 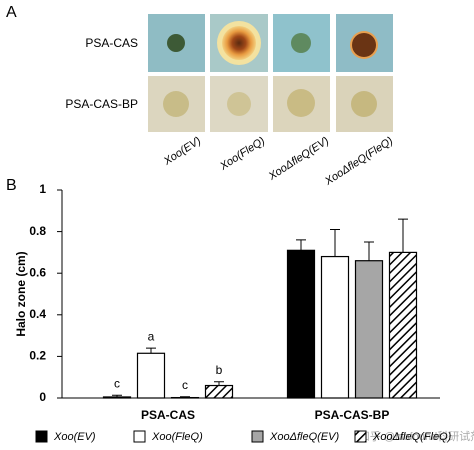 What do you see at coordinates (299, 159) in the screenshot?
I see `column-label: XooΔfleQ(EV)` at bounding box center [299, 159].